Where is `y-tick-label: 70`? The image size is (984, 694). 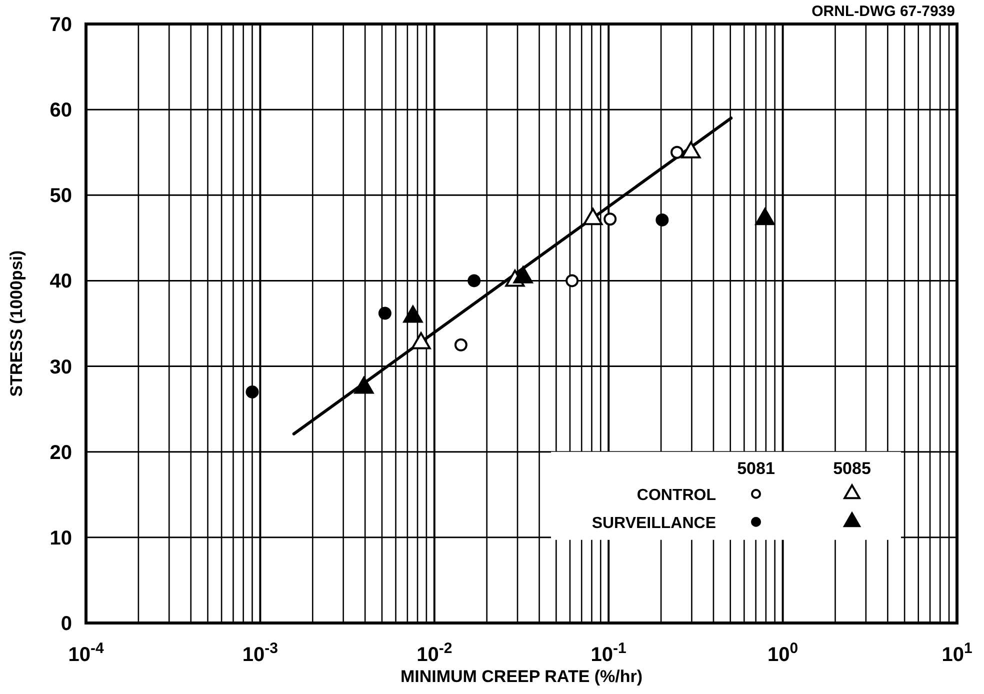 y-tick-label: 70 is located at coordinates (61, 25).